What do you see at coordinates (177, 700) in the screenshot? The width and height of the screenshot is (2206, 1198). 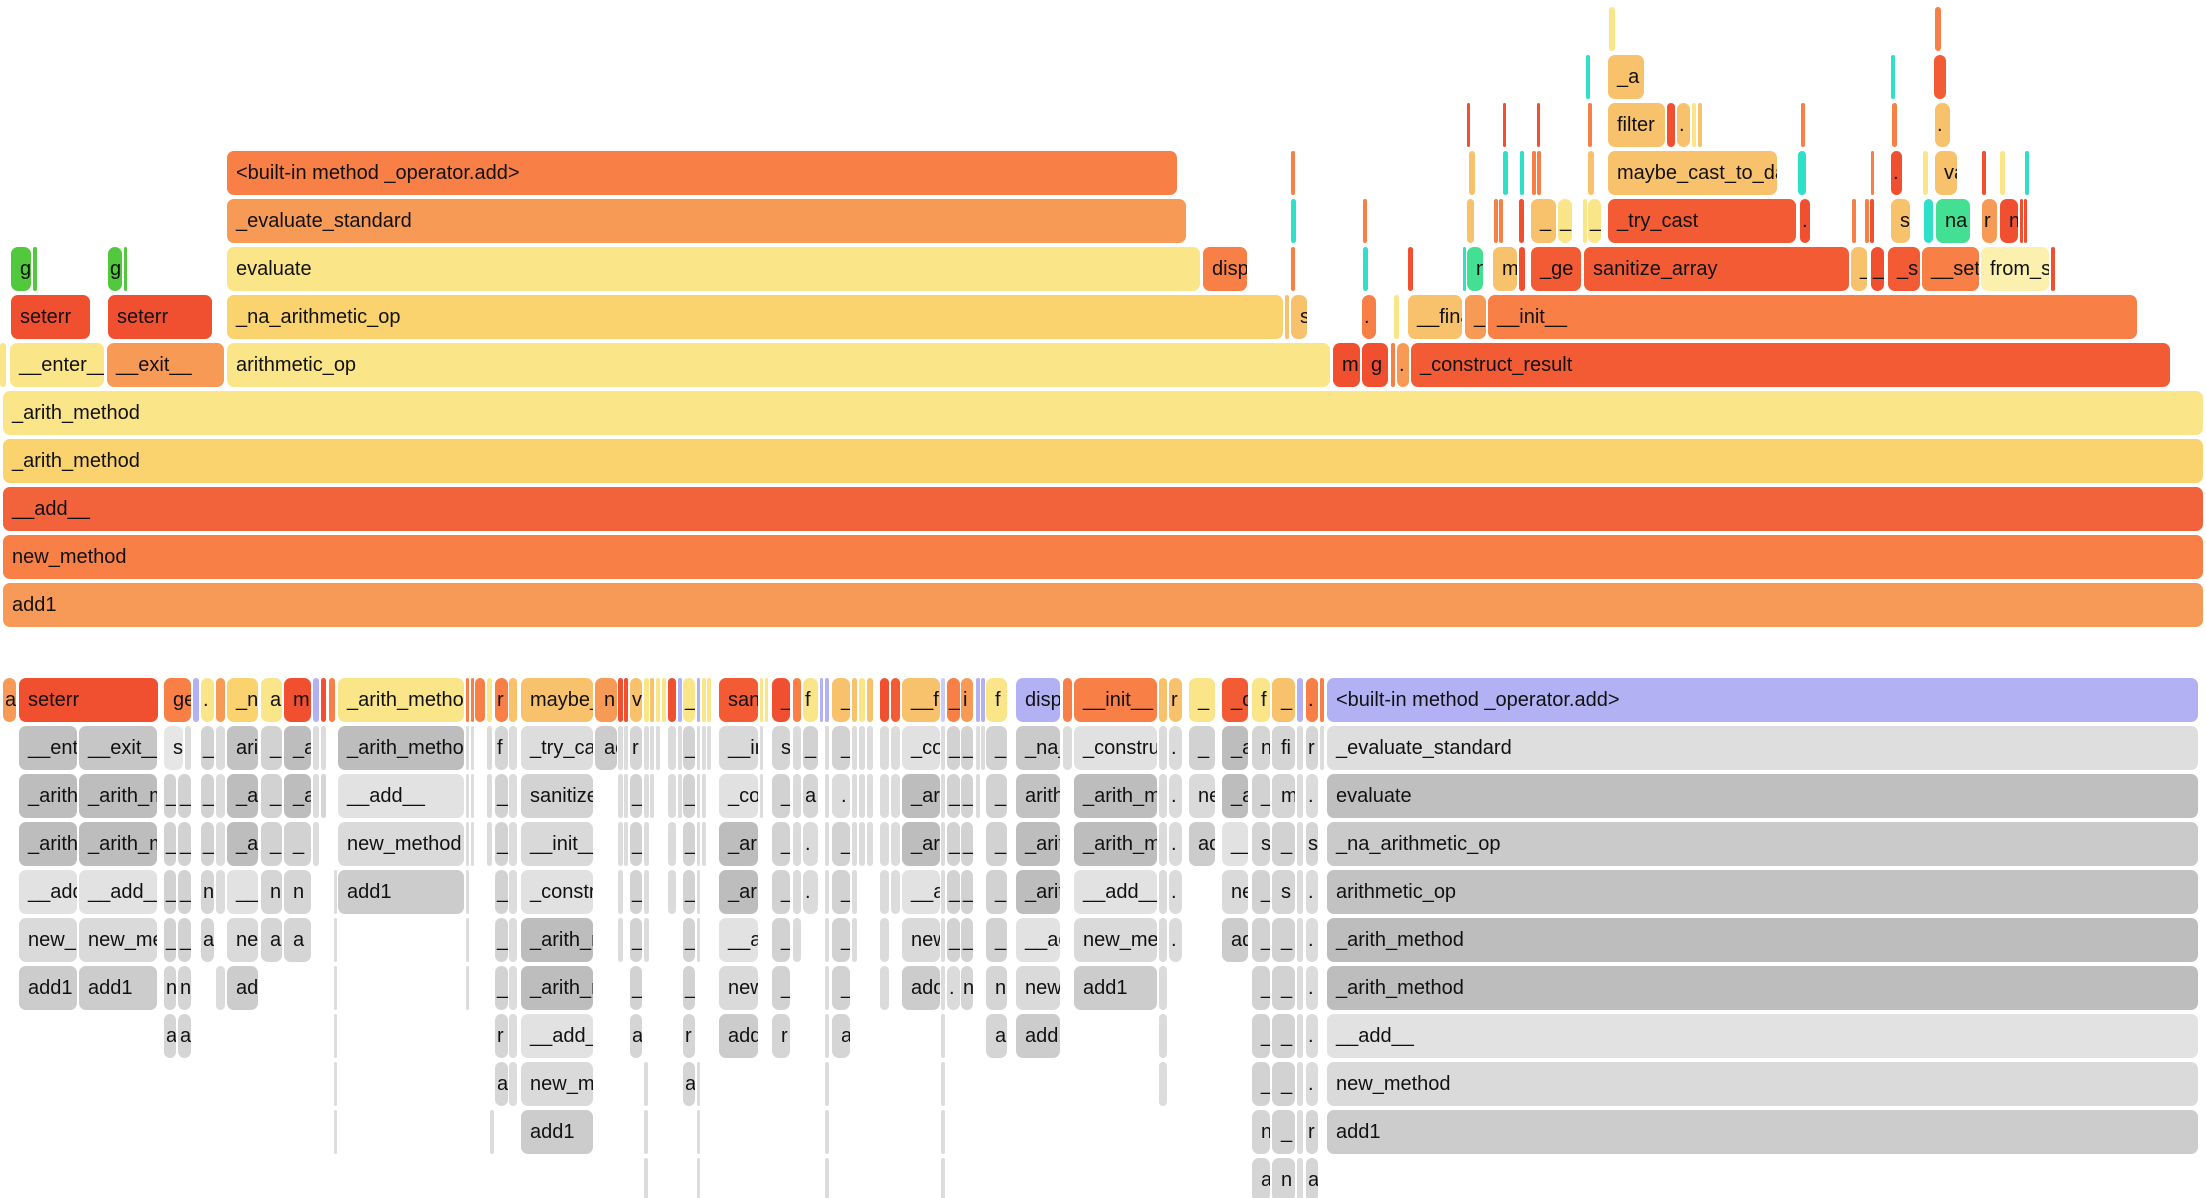 I see `flame-node: geterrobj` at bounding box center [177, 700].